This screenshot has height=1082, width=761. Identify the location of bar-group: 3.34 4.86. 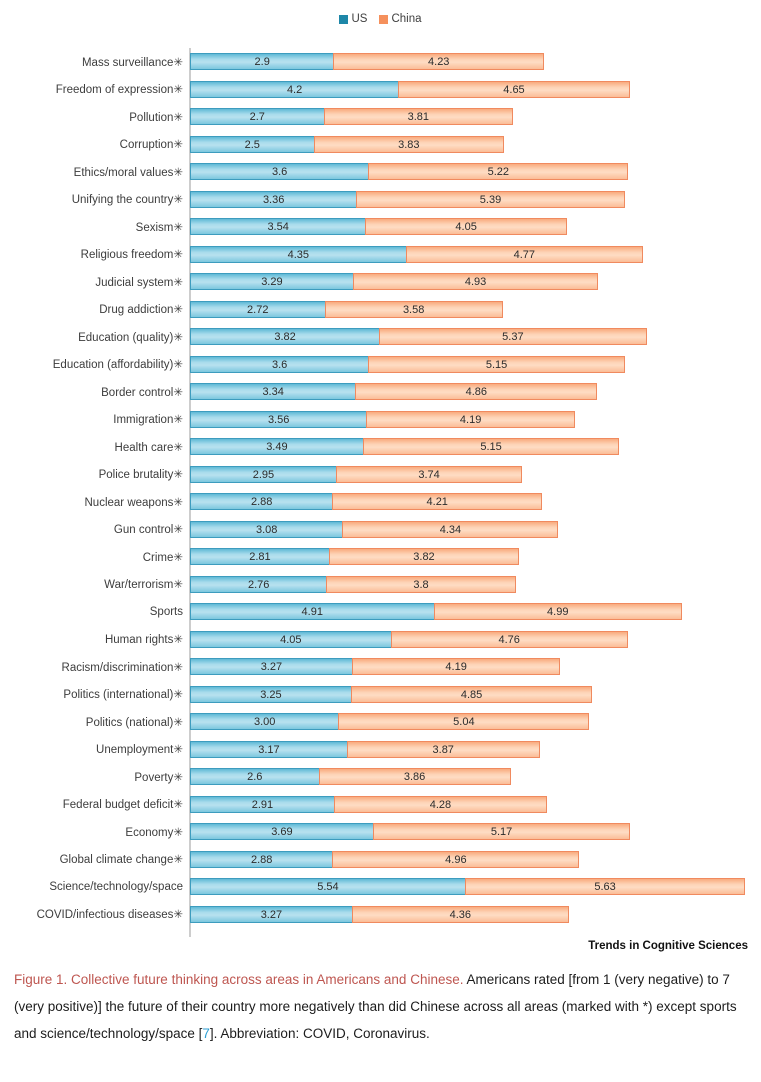
(475, 392).